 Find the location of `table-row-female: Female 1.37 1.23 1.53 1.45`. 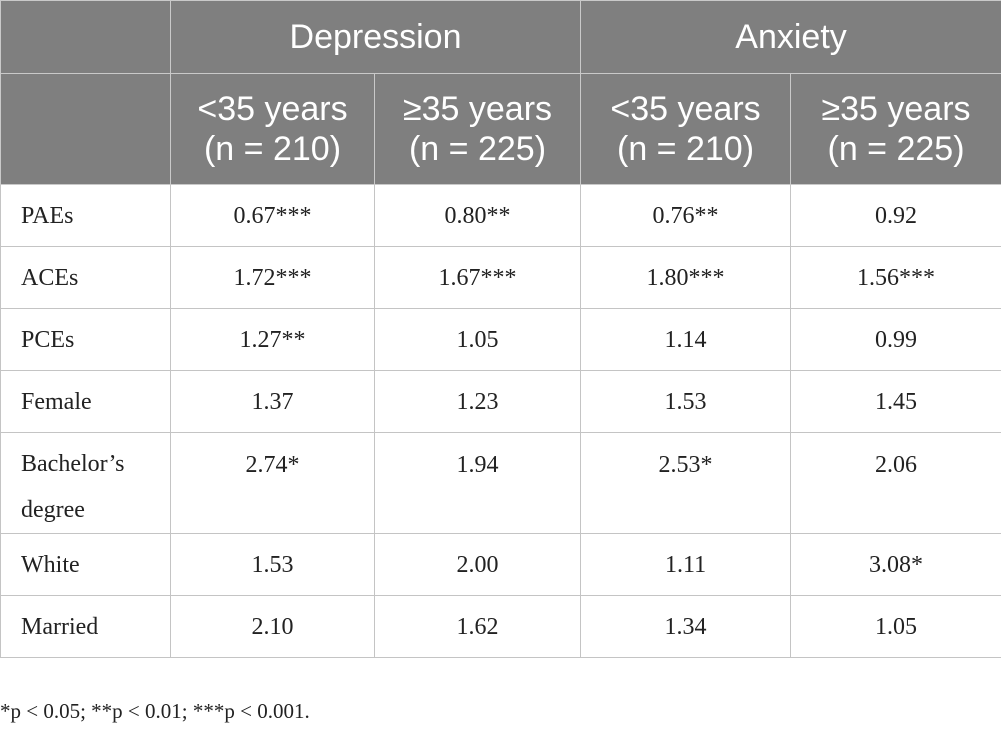

table-row-female: Female 1.37 1.23 1.53 1.45 is located at coordinates (500, 401).